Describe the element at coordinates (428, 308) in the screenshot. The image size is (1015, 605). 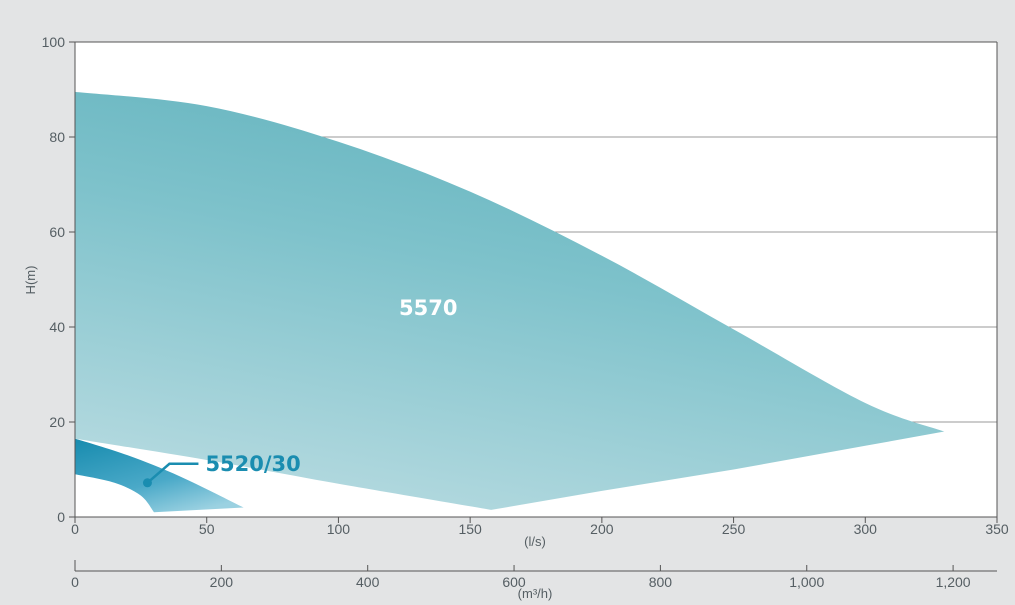
I see `region-label-5570: 5570` at that location.